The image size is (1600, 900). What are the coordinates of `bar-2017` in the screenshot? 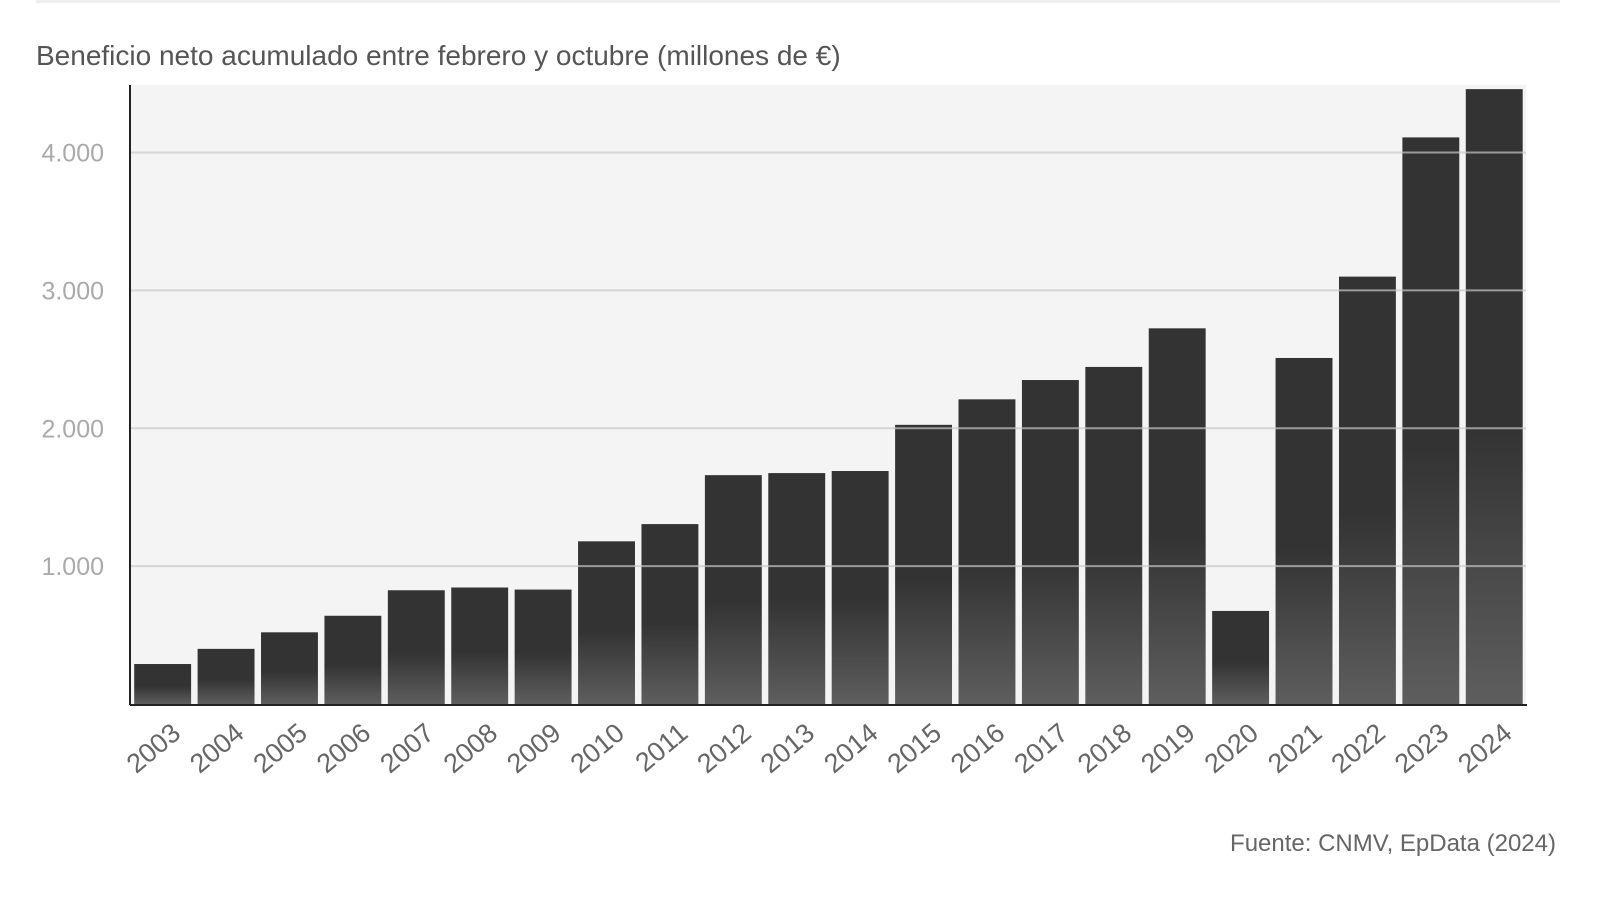 It's located at (1050, 542).